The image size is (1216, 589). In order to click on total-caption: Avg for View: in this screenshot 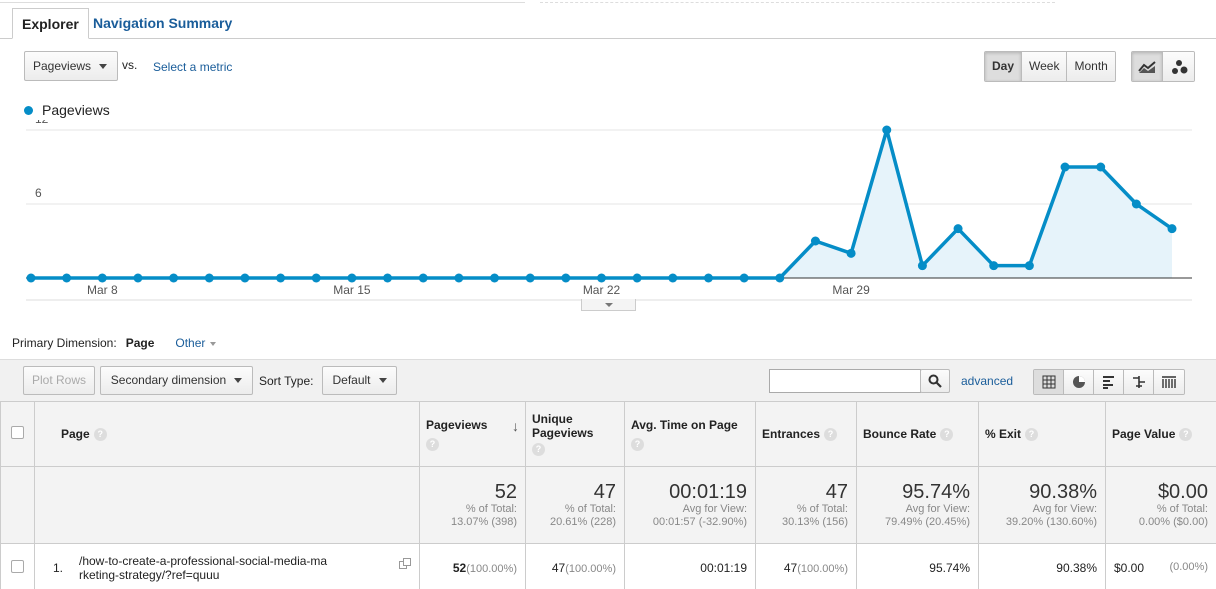, I will do `click(937, 509)`.